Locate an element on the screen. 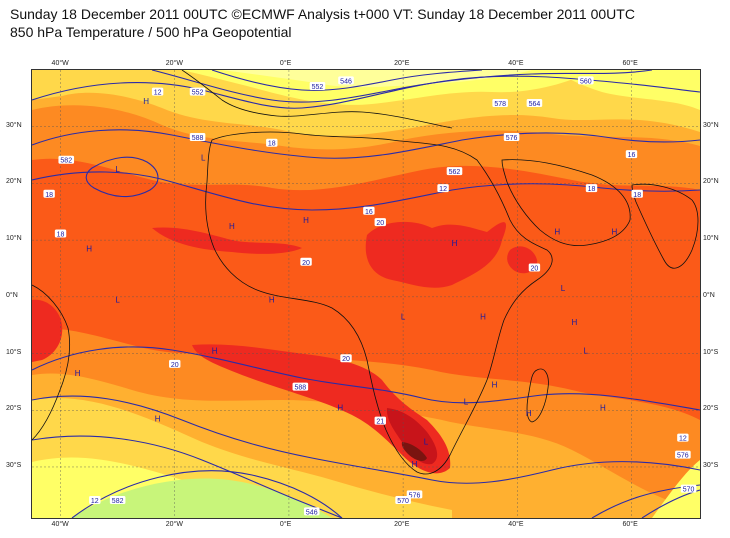  contour-label: 21 is located at coordinates (380, 421).